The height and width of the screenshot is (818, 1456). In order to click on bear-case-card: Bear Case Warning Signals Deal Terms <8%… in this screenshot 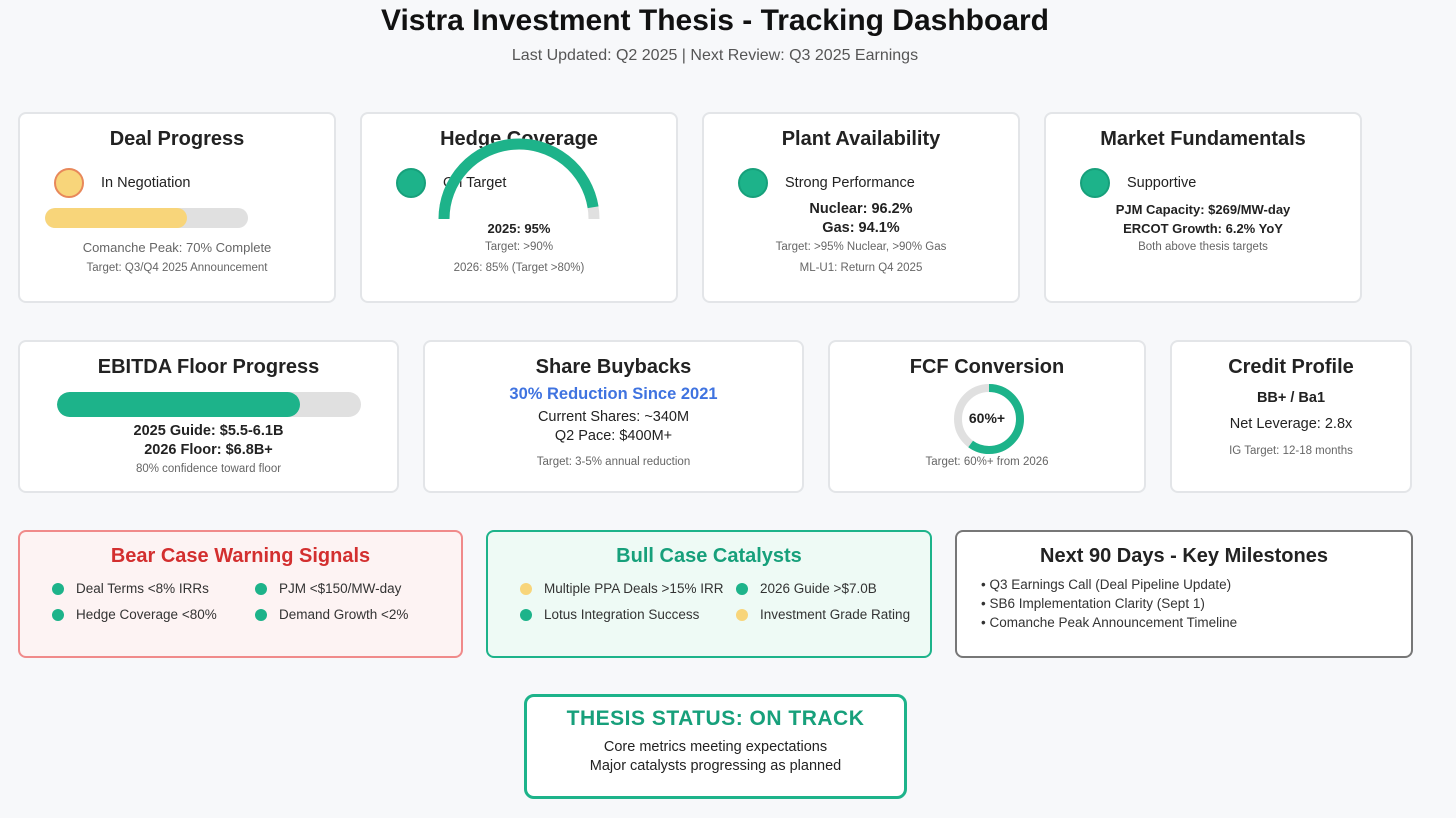, I will do `click(240, 594)`.